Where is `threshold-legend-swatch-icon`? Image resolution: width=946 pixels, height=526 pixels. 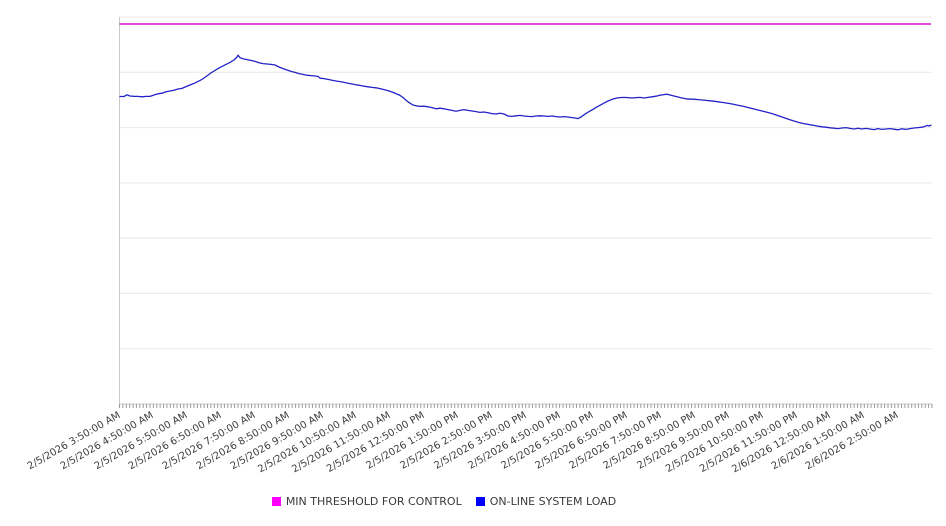 threshold-legend-swatch-icon is located at coordinates (276, 501).